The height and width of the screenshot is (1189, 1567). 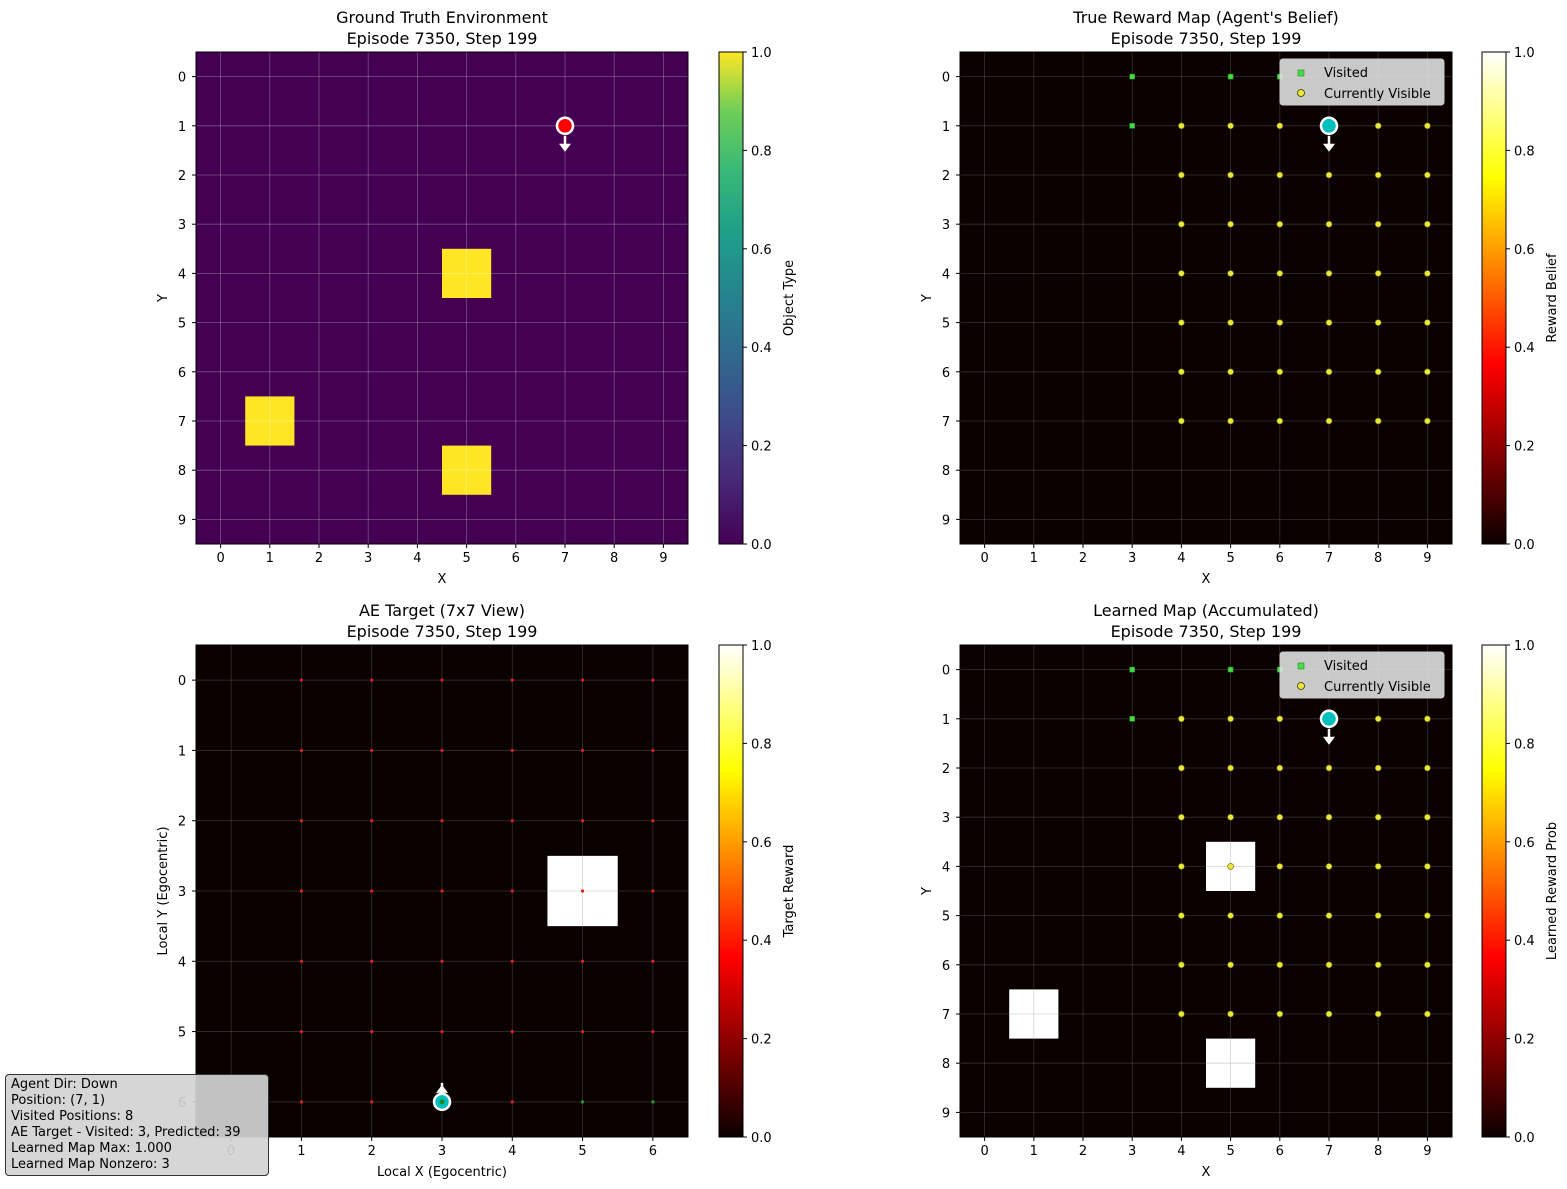 What do you see at coordinates (1230, 558) in the screenshot?
I see `x-tick-label: 5` at bounding box center [1230, 558].